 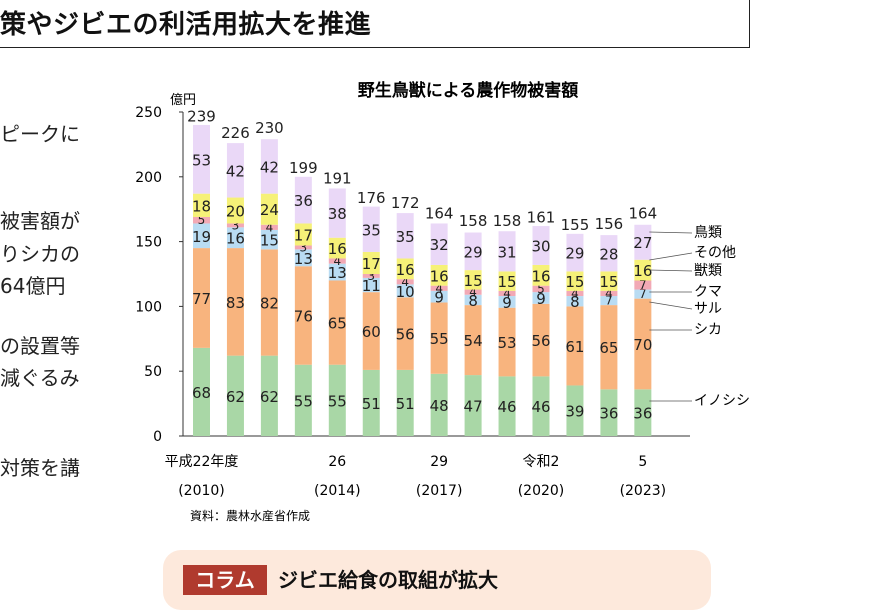 I want to click on bar-value-label: 54, so click(x=473, y=341).